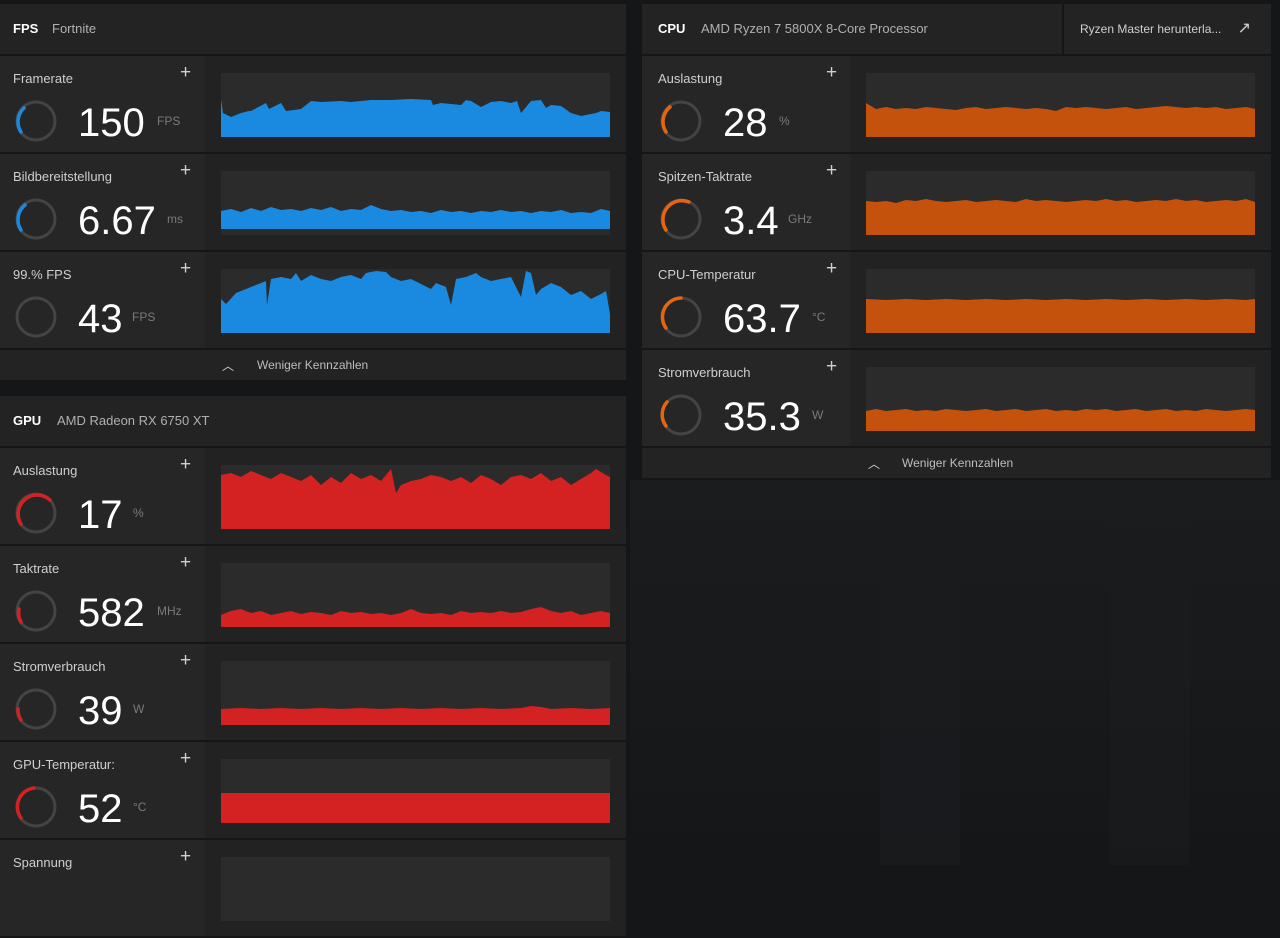 The height and width of the screenshot is (938, 1280). What do you see at coordinates (26, 28) in the screenshot?
I see `panel-title: FPS` at bounding box center [26, 28].